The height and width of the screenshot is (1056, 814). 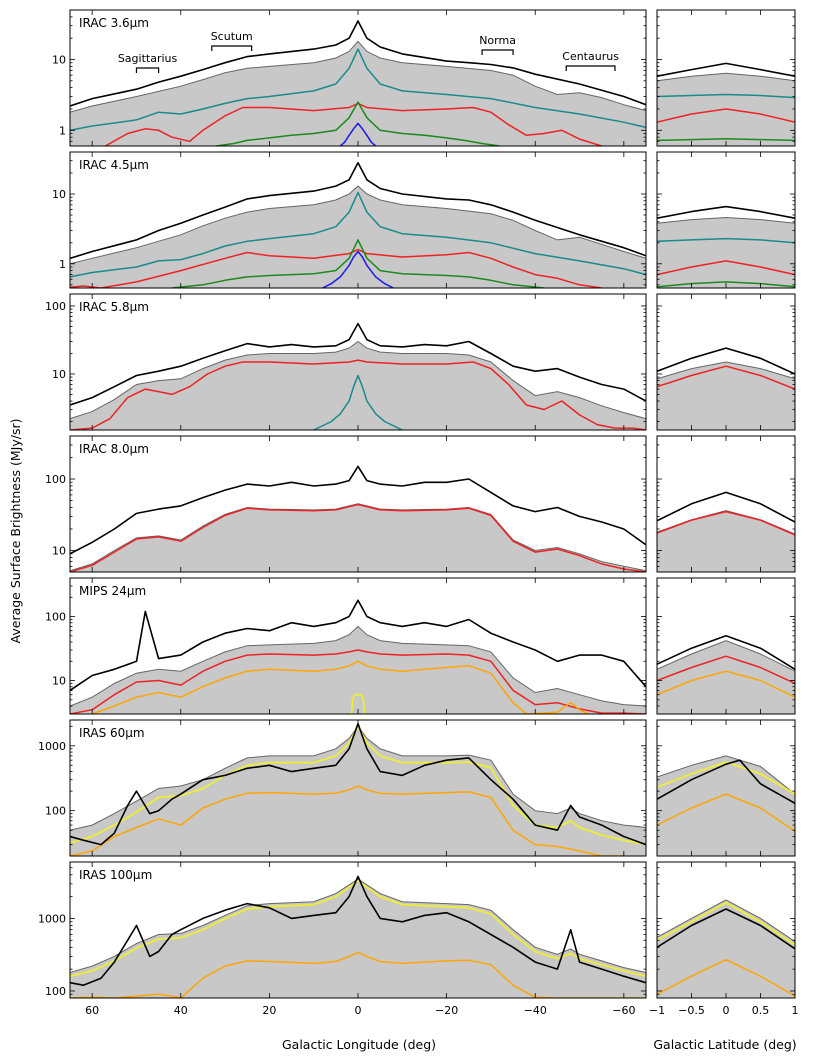 What do you see at coordinates (114, 165) in the screenshot?
I see `panel-name: IRAC 4.5μm` at bounding box center [114, 165].